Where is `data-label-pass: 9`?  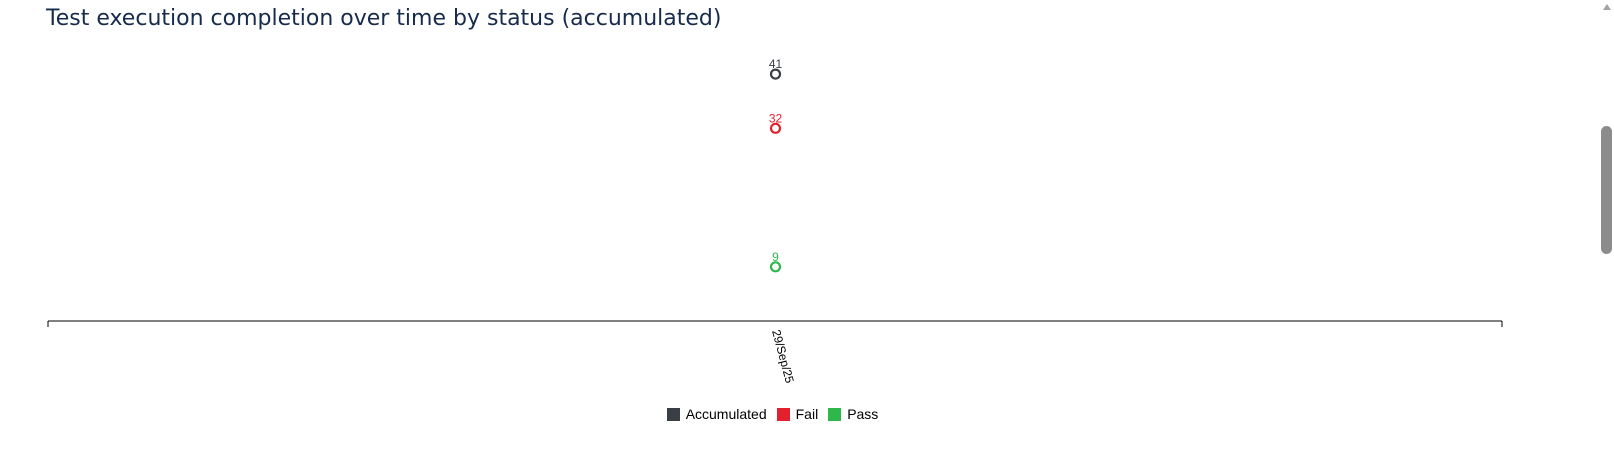 data-label-pass: 9 is located at coordinates (775, 257).